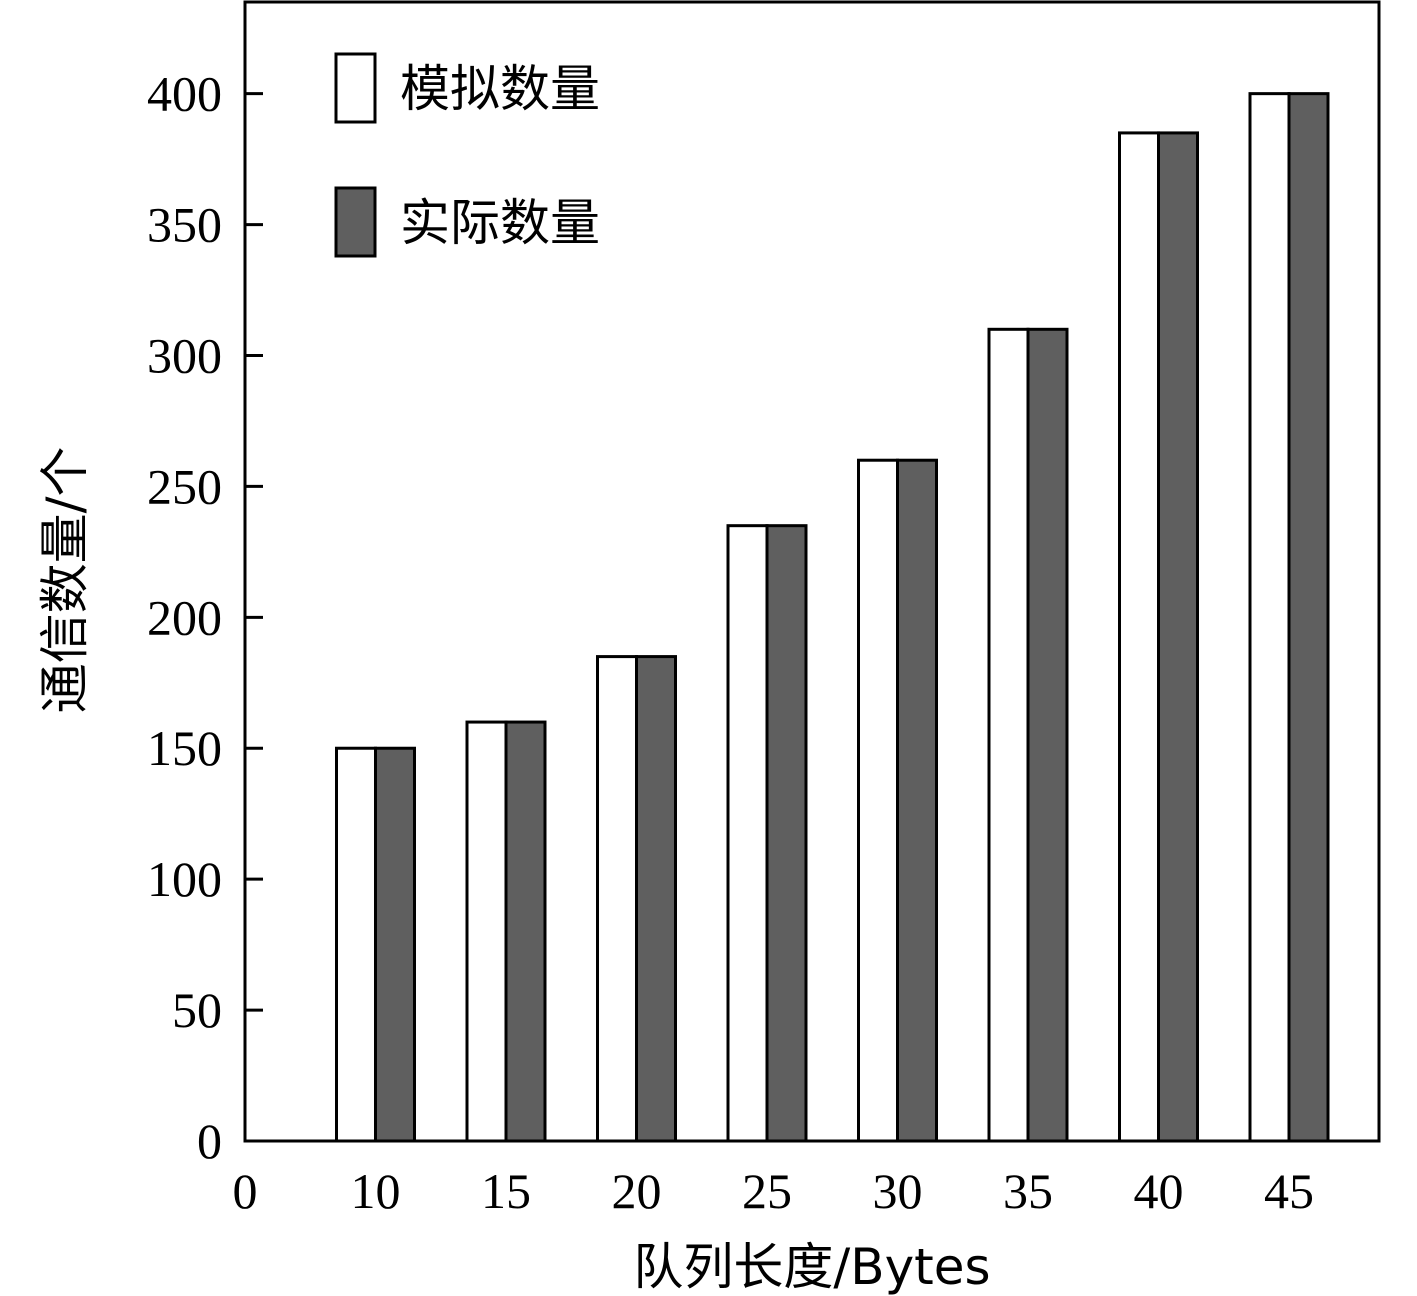  What do you see at coordinates (184, 617) in the screenshot?
I see `y-tick-label-200: 200` at bounding box center [184, 617].